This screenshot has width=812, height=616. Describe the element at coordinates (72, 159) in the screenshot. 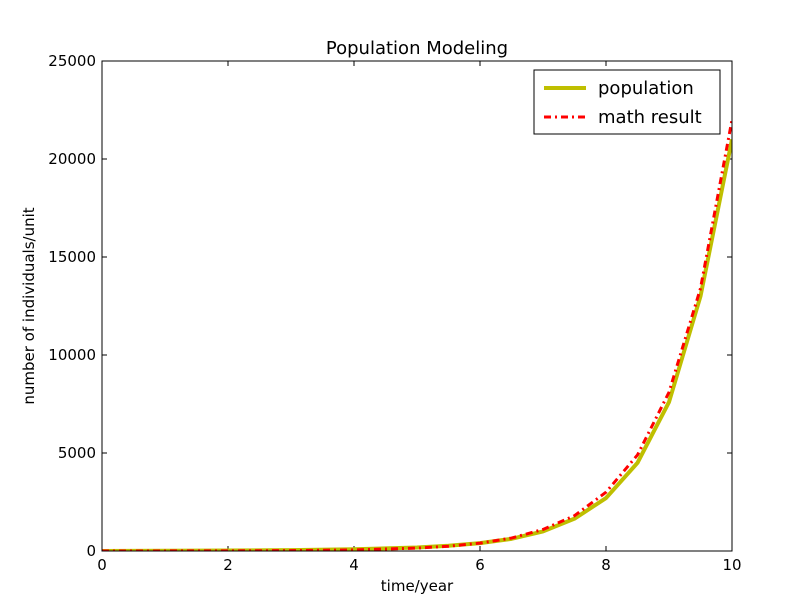

I see `y-tick-label: 20000` at that location.